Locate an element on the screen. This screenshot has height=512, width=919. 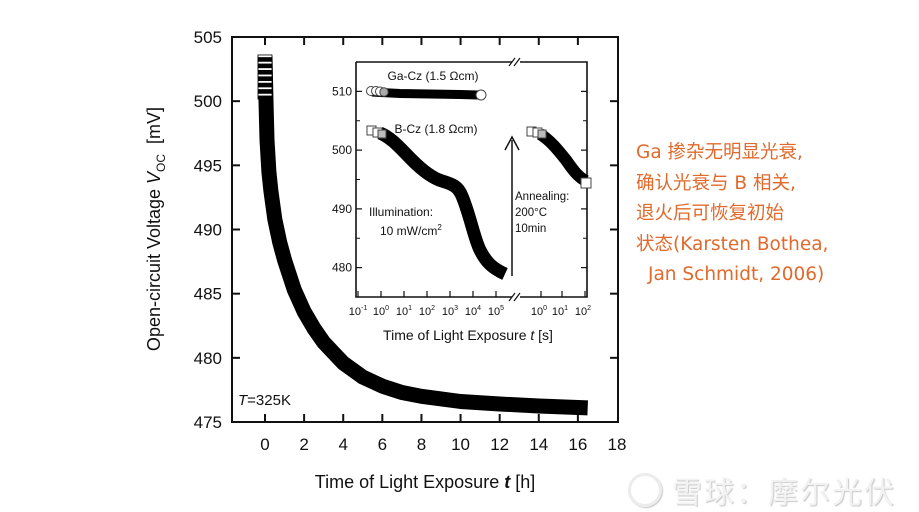
main-early-data-markers is located at coordinates (265, 77).